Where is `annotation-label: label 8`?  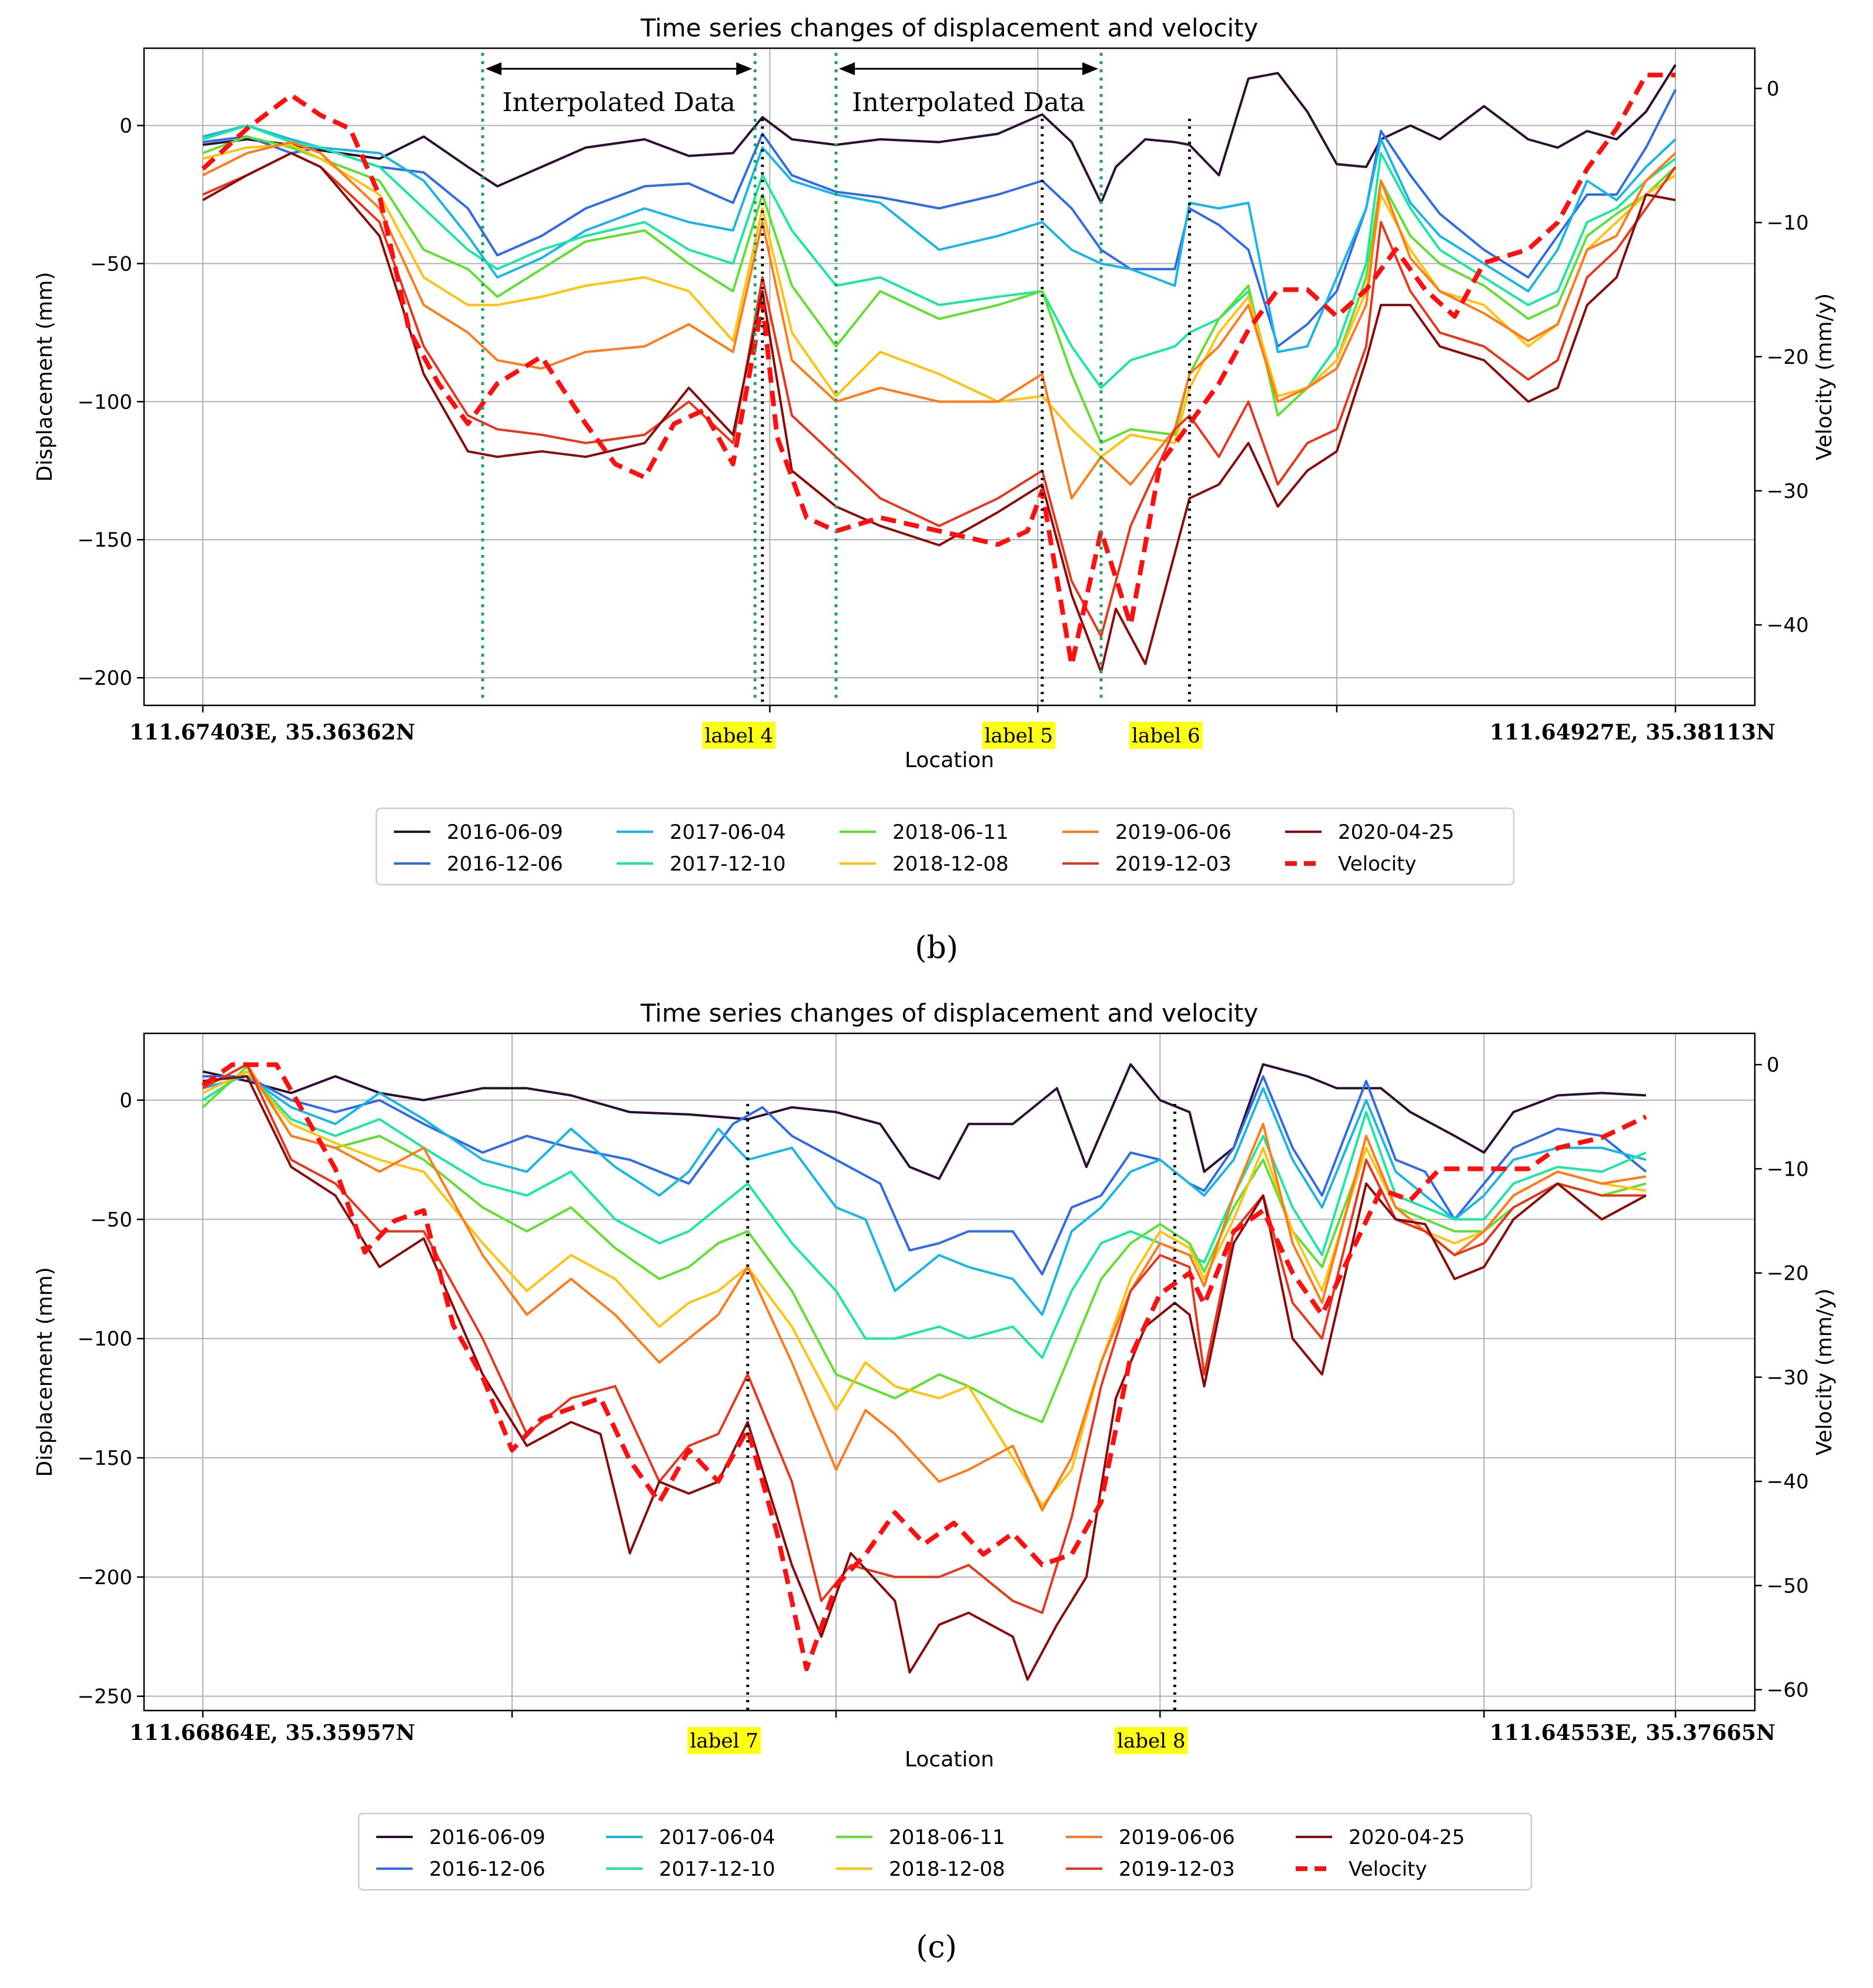 annotation-label: label 8 is located at coordinates (1151, 1741).